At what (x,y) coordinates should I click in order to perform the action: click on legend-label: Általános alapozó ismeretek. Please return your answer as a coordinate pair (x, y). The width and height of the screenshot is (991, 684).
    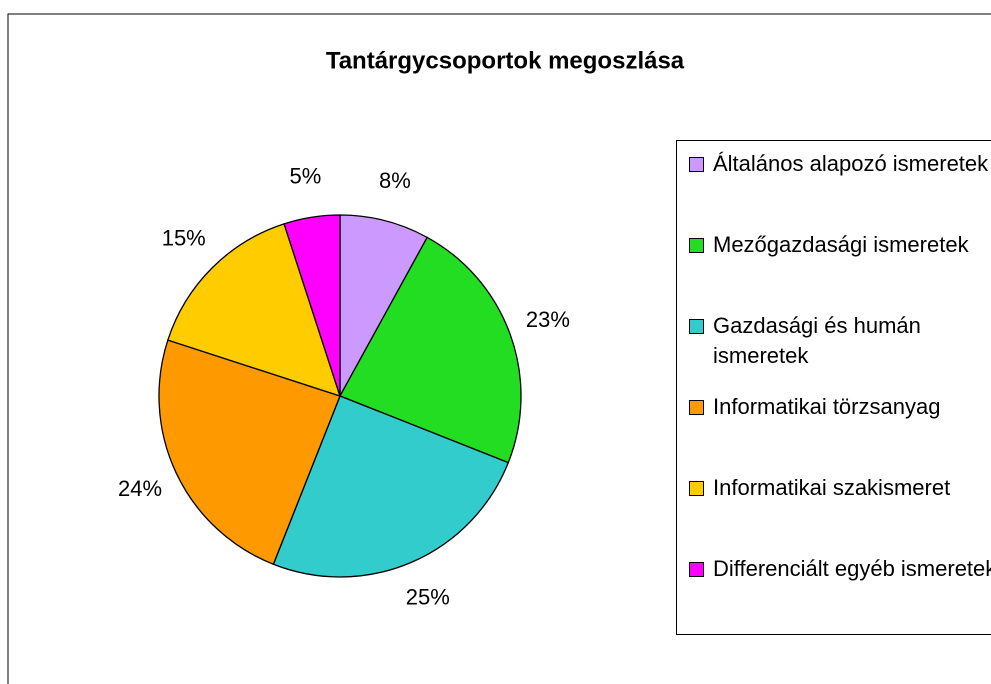
    Looking at the image, I should click on (851, 163).